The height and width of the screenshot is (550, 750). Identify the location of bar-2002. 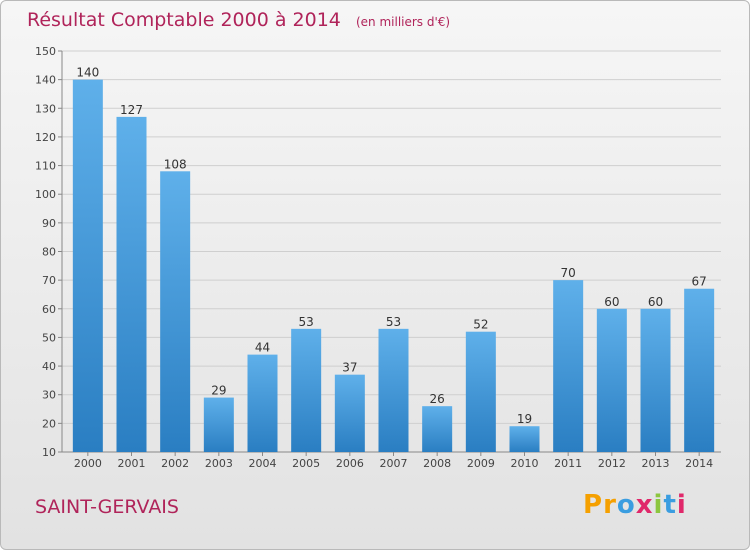
(175, 312).